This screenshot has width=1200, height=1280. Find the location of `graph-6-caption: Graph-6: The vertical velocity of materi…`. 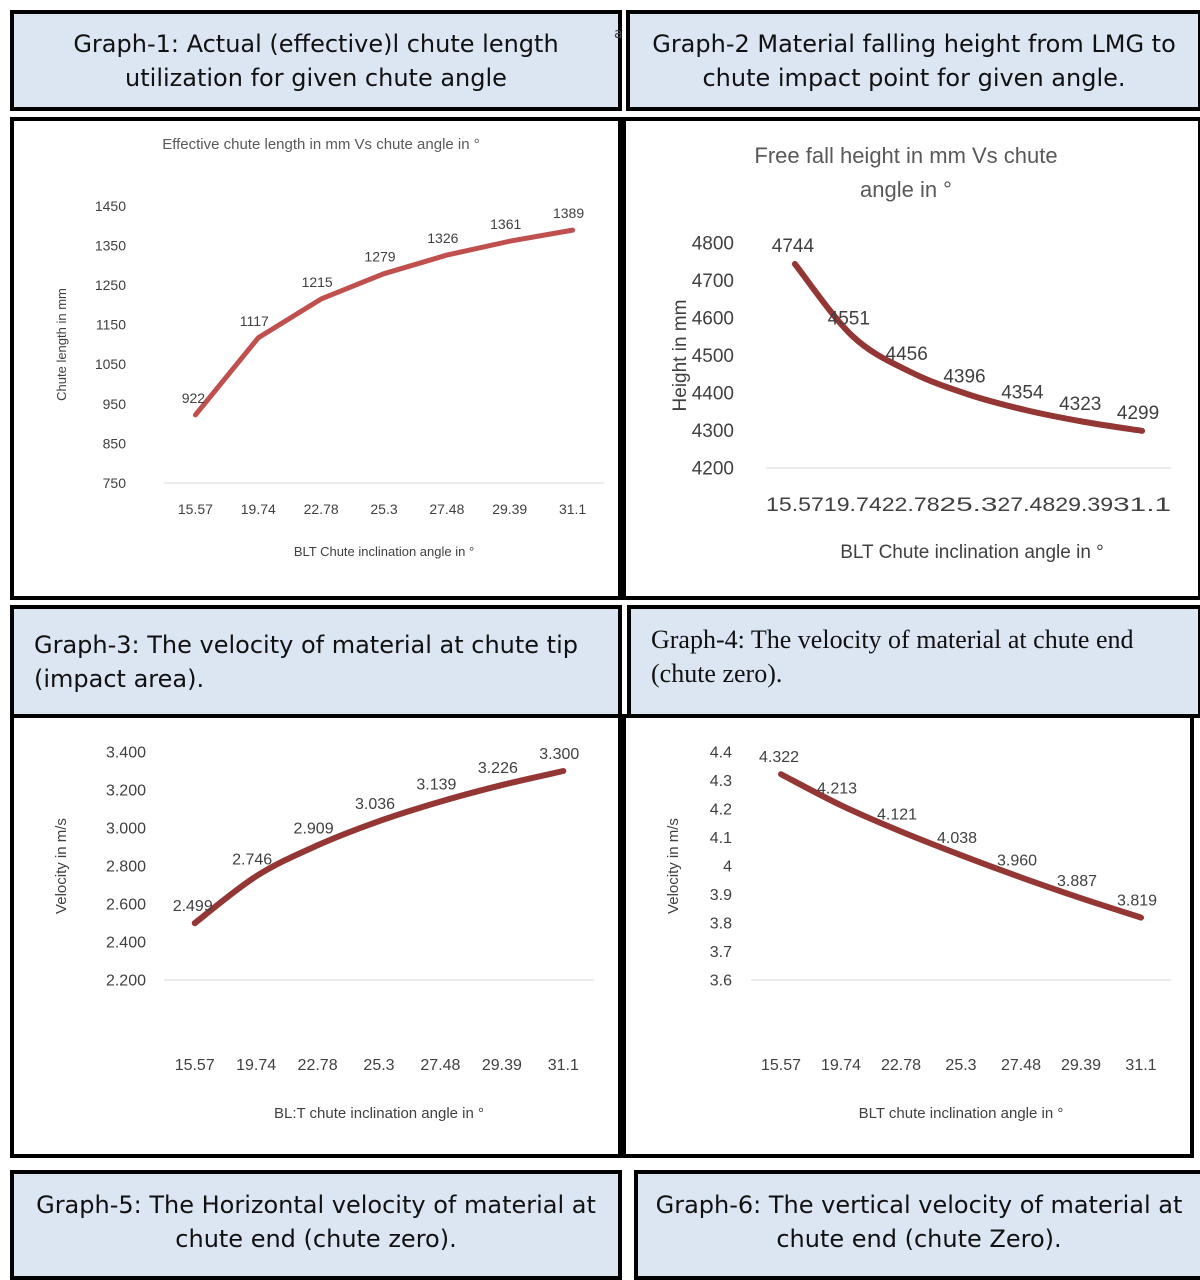

graph-6-caption: Graph-6: The vertical velocity of materi… is located at coordinates (917, 1225).